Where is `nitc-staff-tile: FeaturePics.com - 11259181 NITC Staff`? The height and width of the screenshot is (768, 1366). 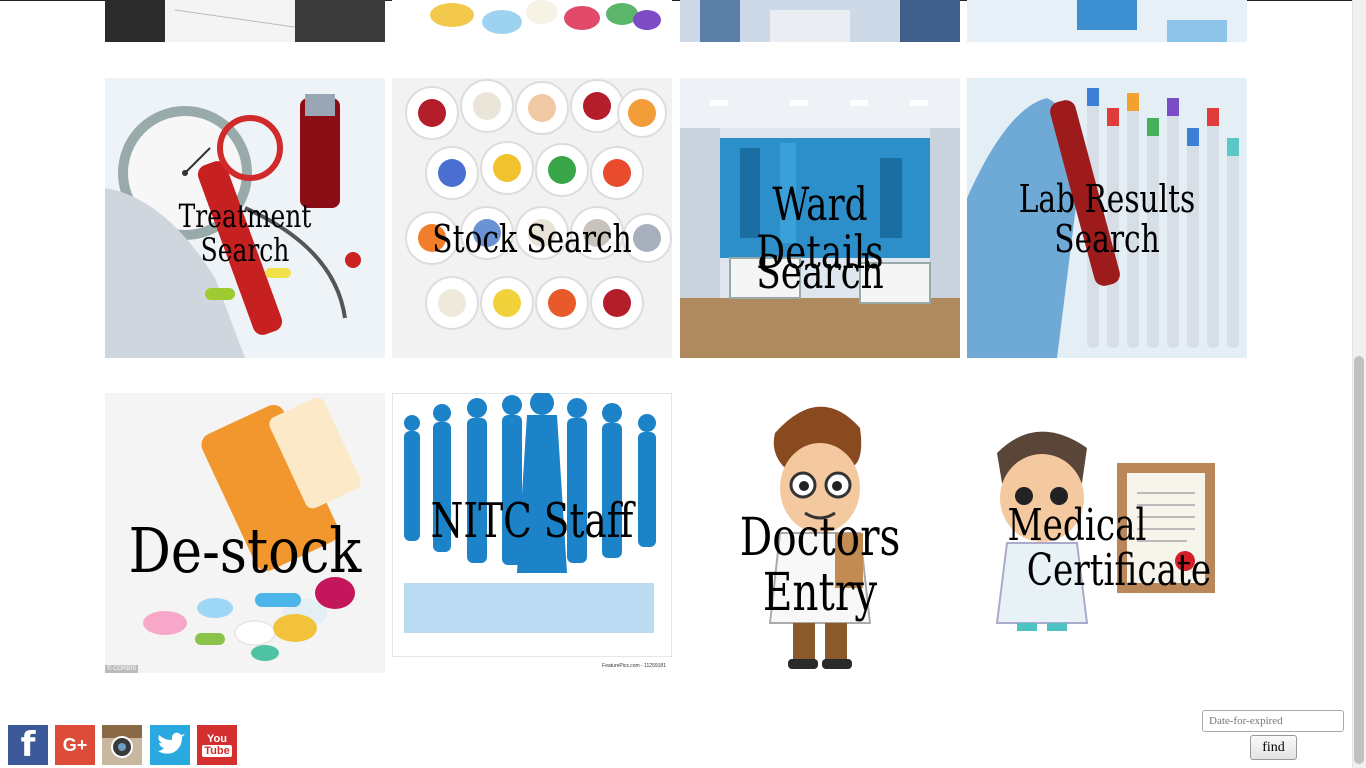
nitc-staff-tile: FeaturePics.com - 11259181 NITC Staff is located at coordinates (532, 533).